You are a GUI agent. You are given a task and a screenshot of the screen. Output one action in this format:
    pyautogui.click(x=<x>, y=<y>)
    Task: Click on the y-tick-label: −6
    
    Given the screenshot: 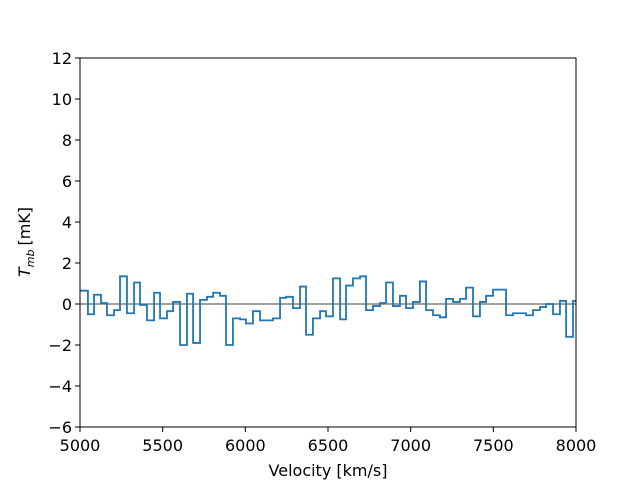 What is the action you would take?
    pyautogui.click(x=60, y=427)
    